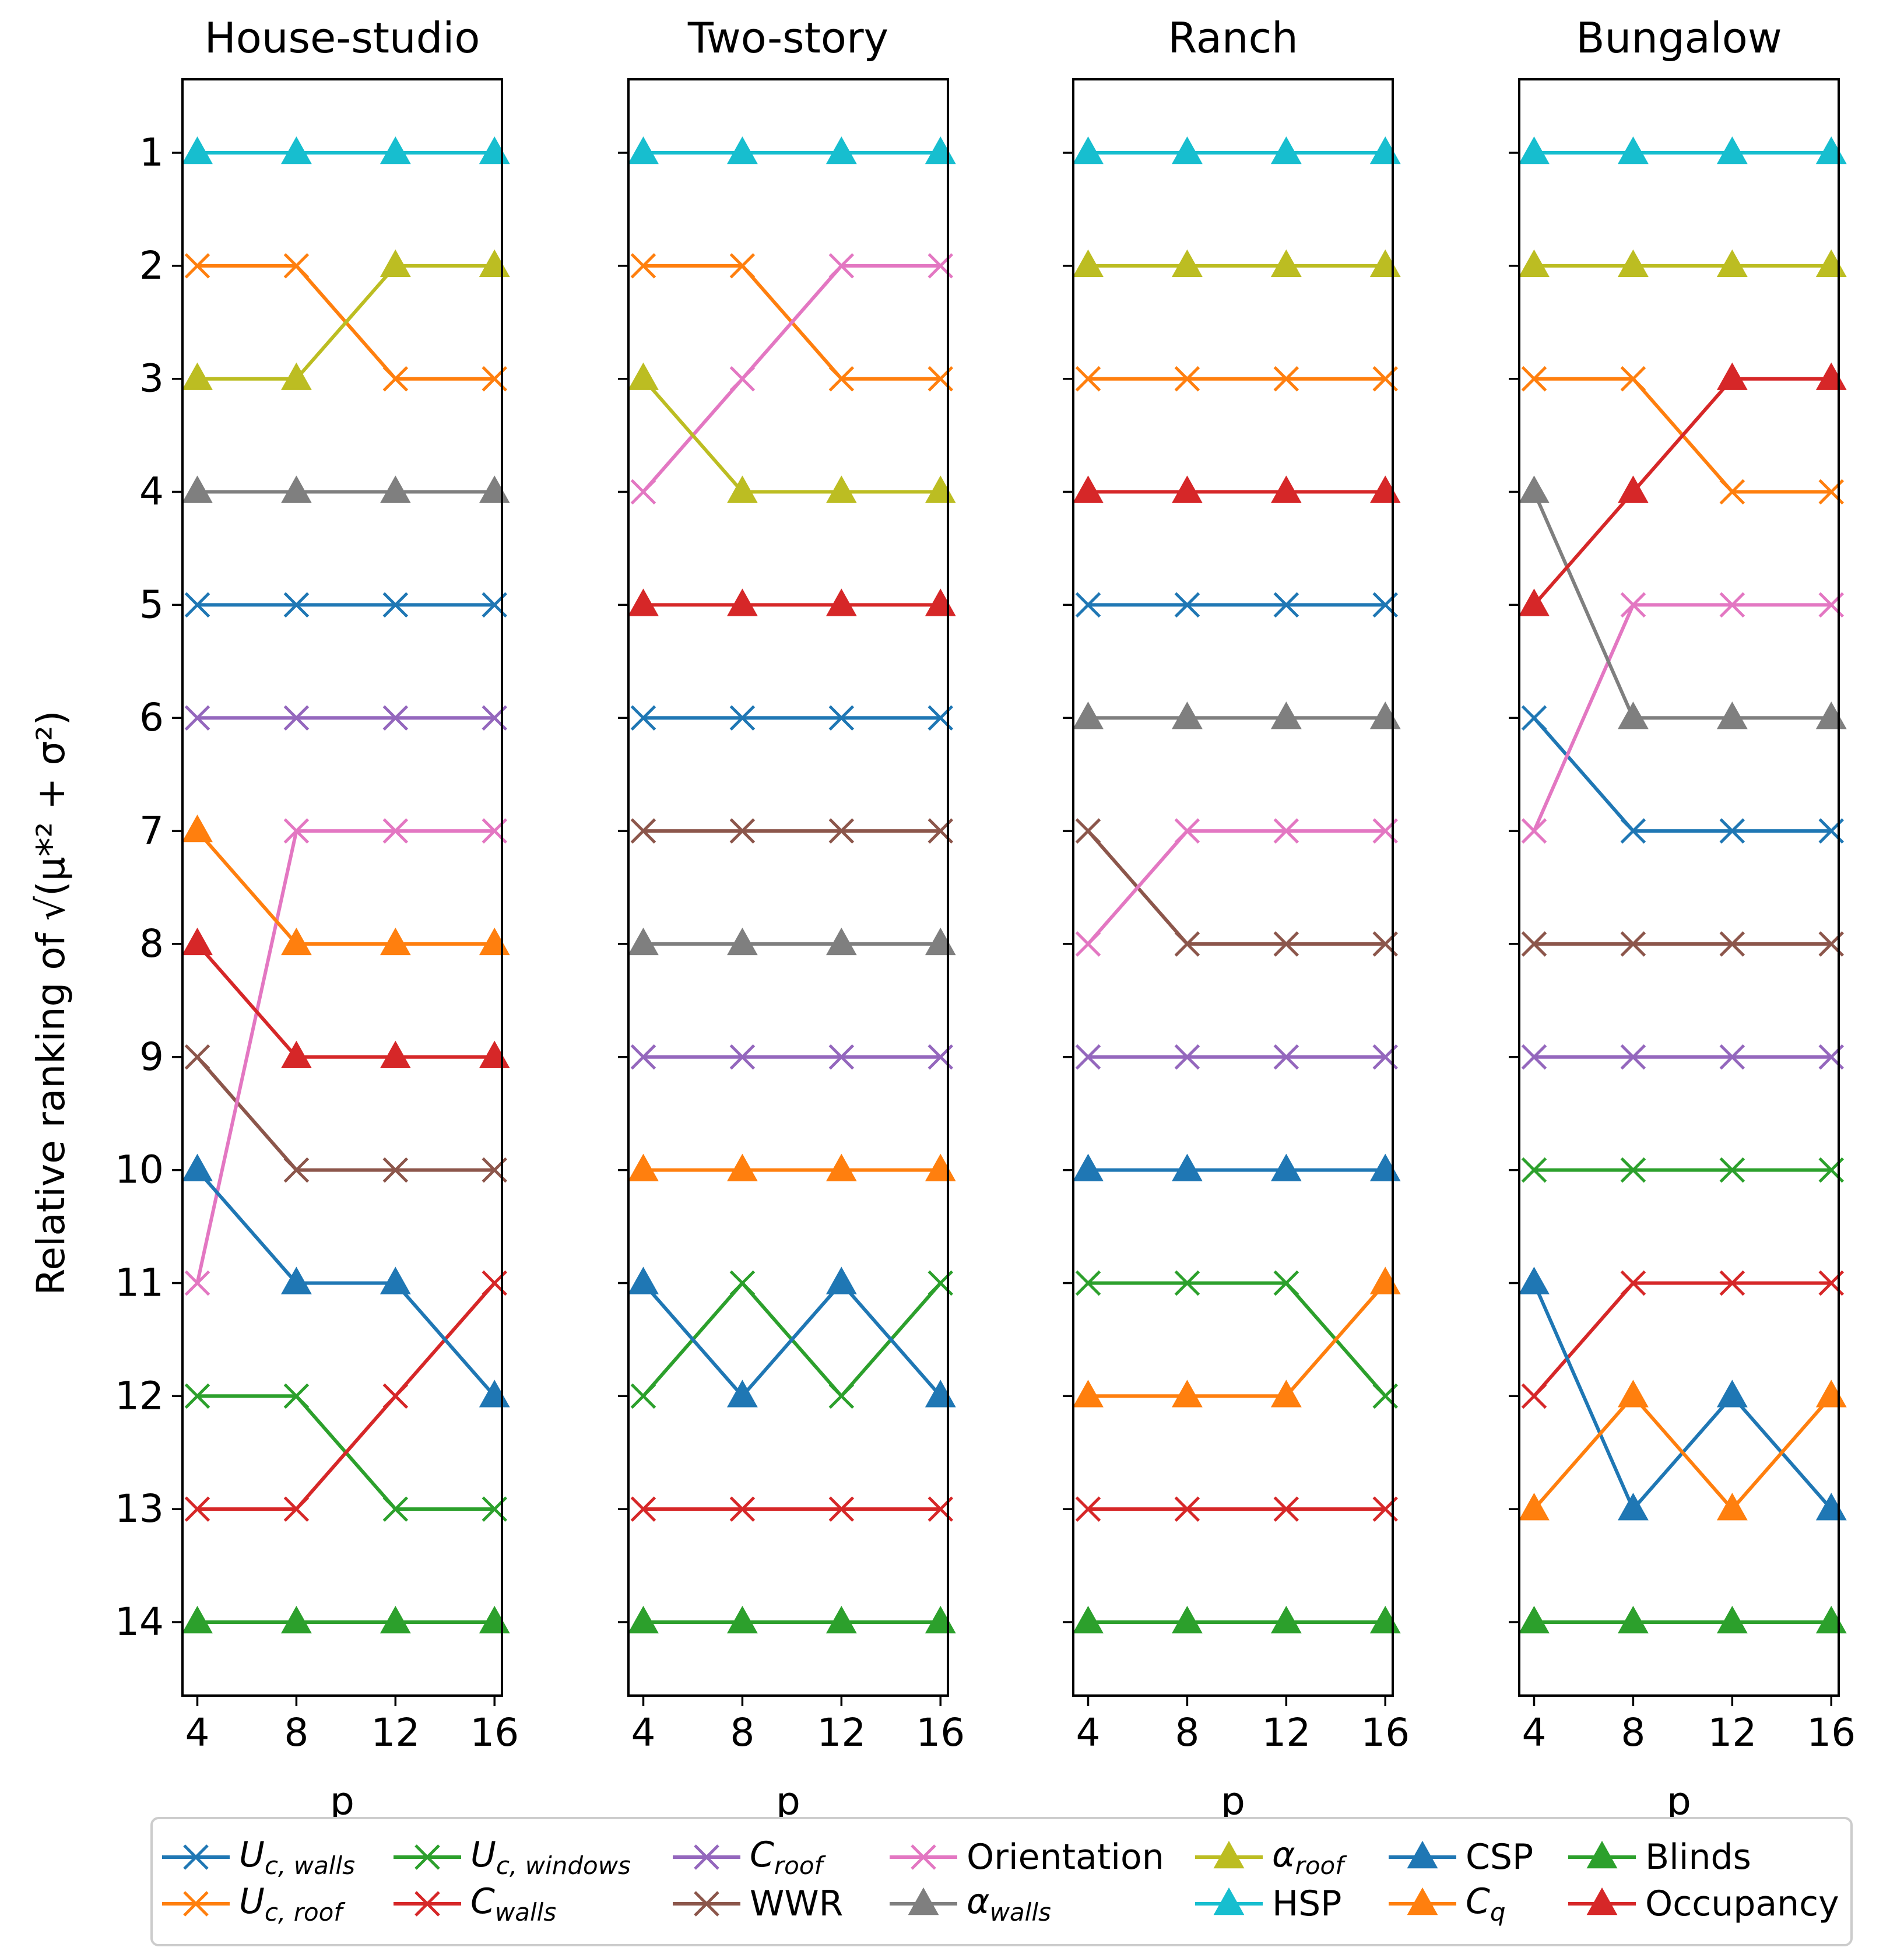  I want to click on panel-title: House-studio, so click(342, 37).